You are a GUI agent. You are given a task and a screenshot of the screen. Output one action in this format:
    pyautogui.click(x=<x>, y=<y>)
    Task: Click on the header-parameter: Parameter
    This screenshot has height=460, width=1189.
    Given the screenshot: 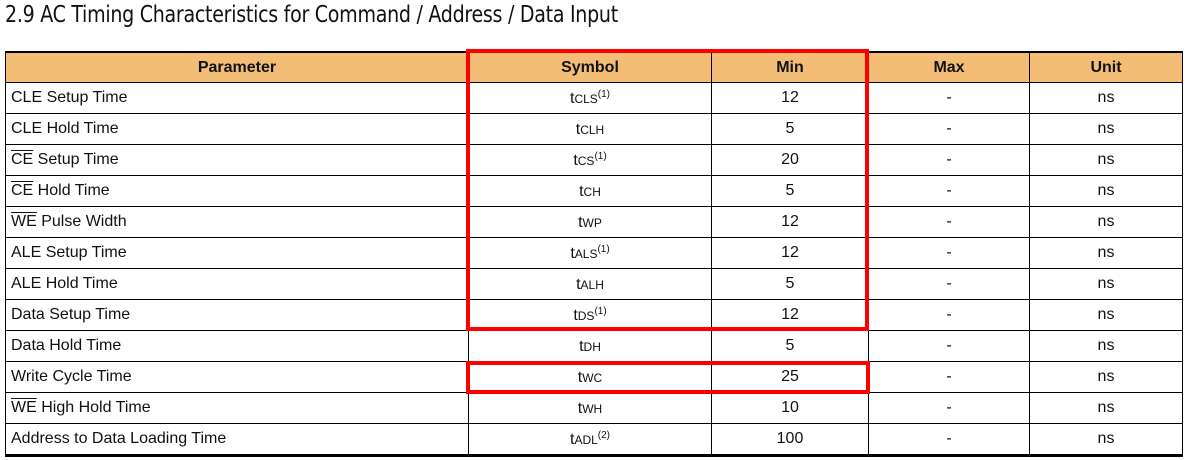 What is the action you would take?
    pyautogui.click(x=237, y=67)
    